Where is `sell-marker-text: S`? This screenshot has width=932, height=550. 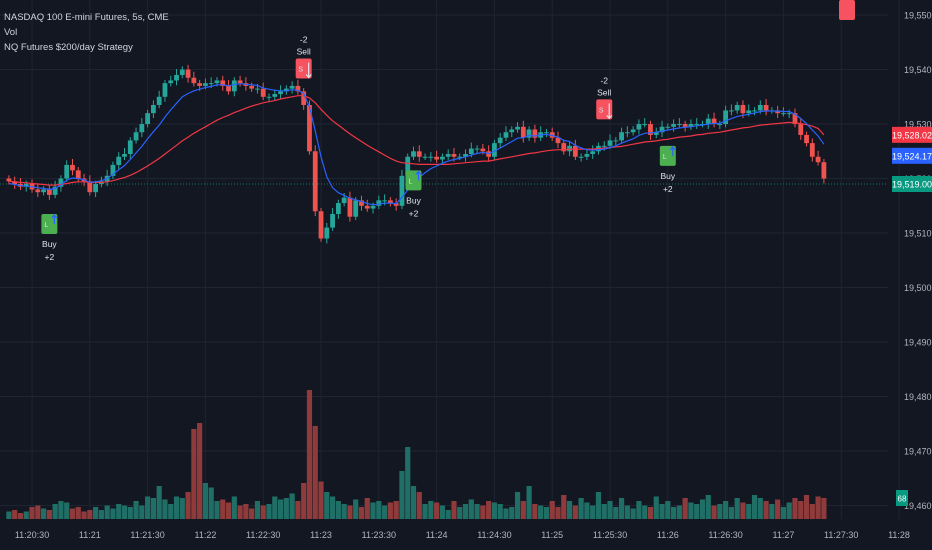 sell-marker-text: S is located at coordinates (300, 69).